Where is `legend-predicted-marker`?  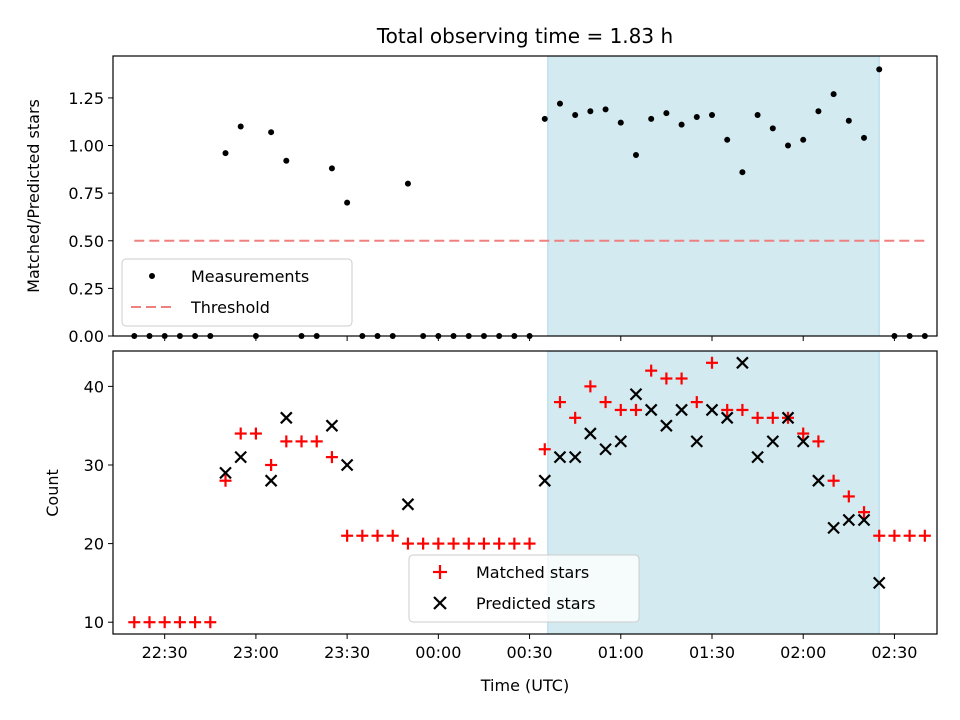
legend-predicted-marker is located at coordinates (440, 603).